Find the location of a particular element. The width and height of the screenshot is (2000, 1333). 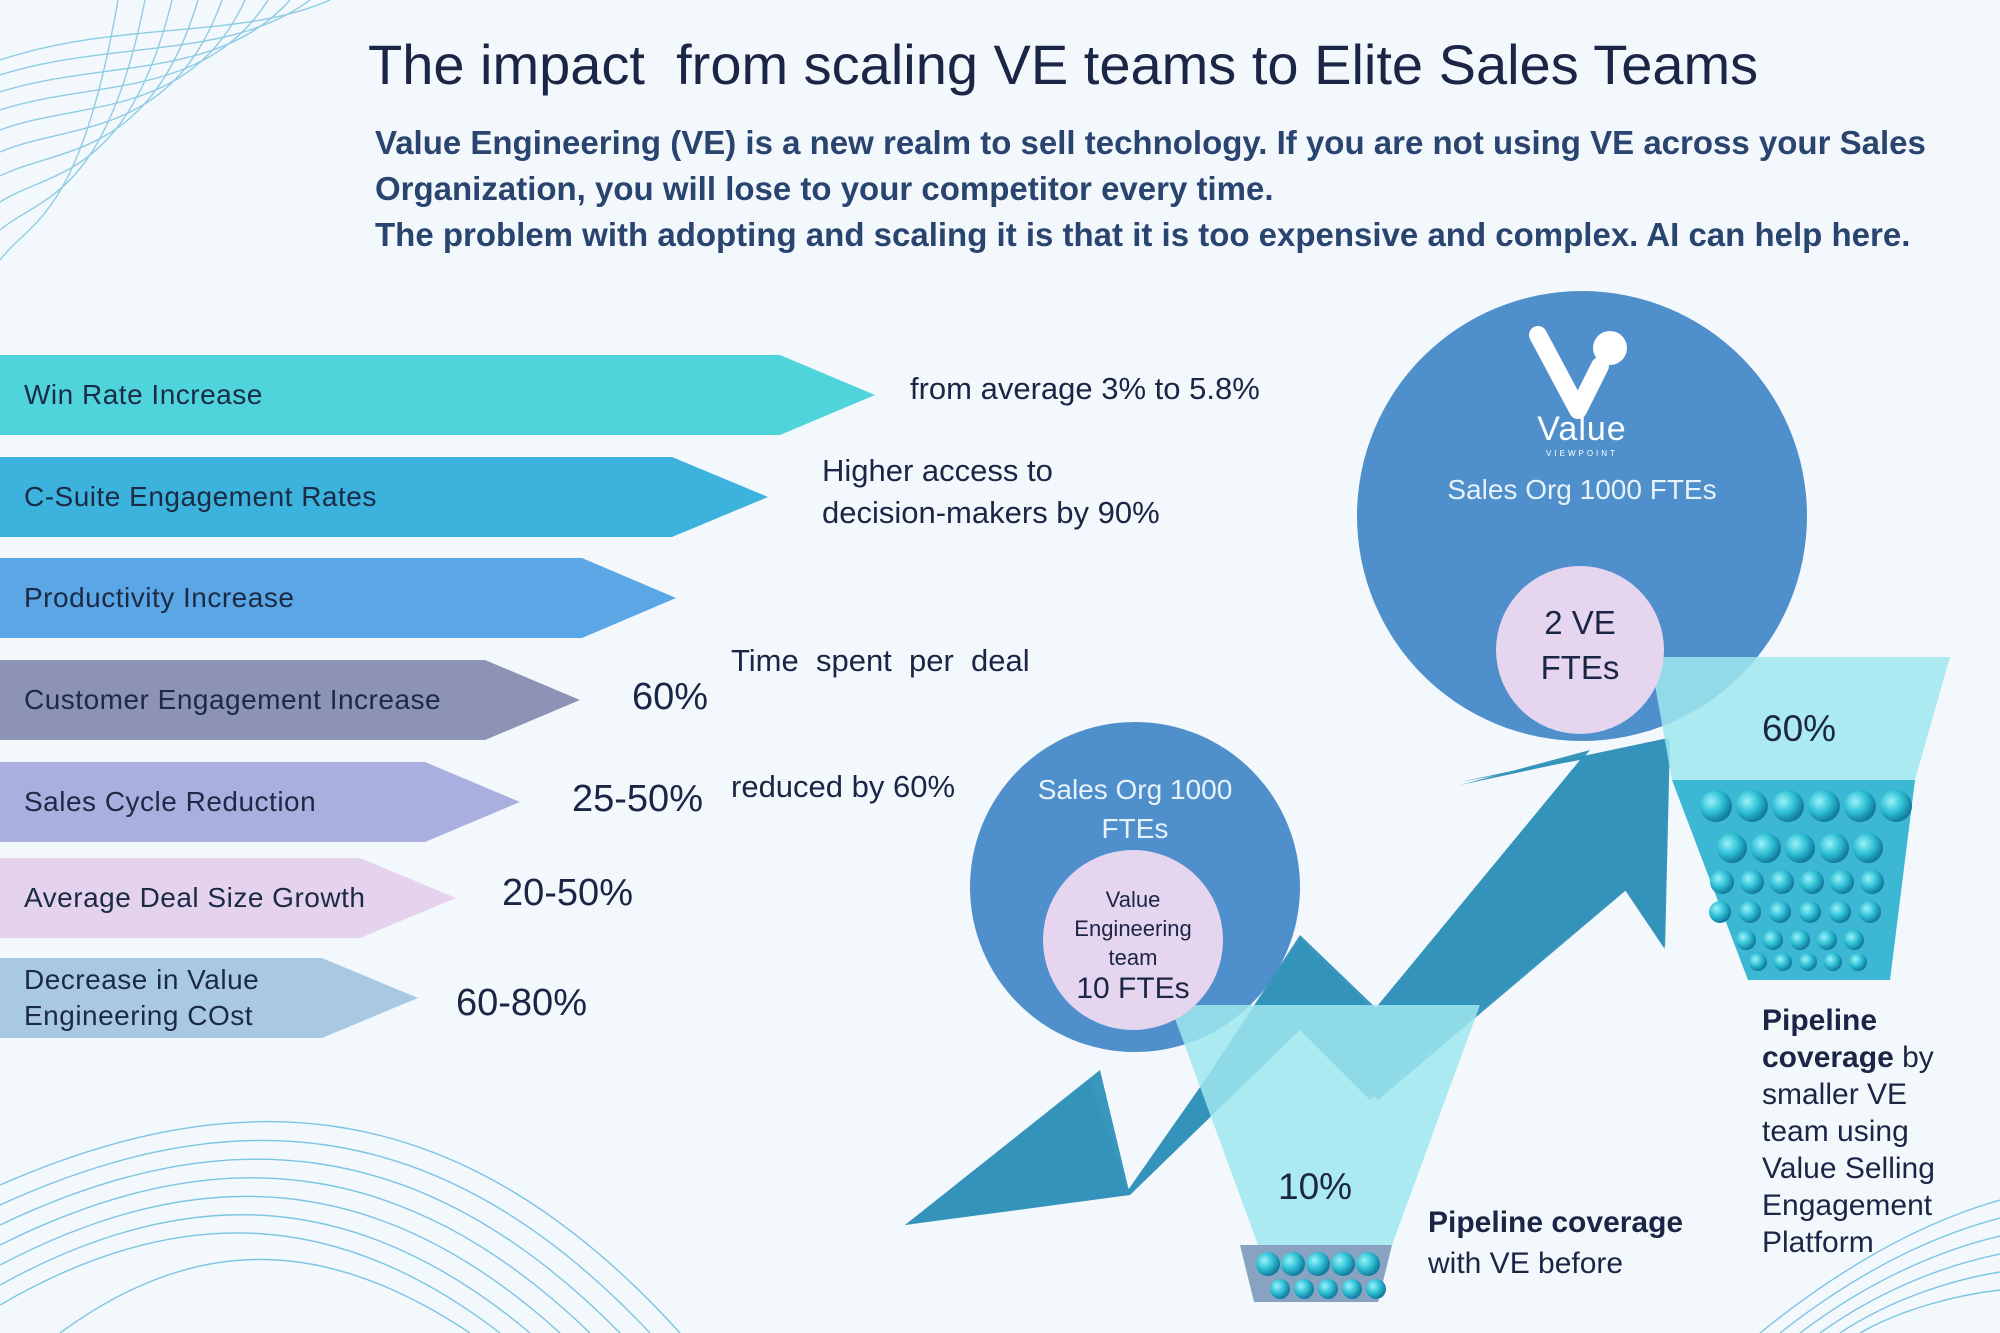

metric-arrow-productivity: Productivity Increase is located at coordinates (338, 598).